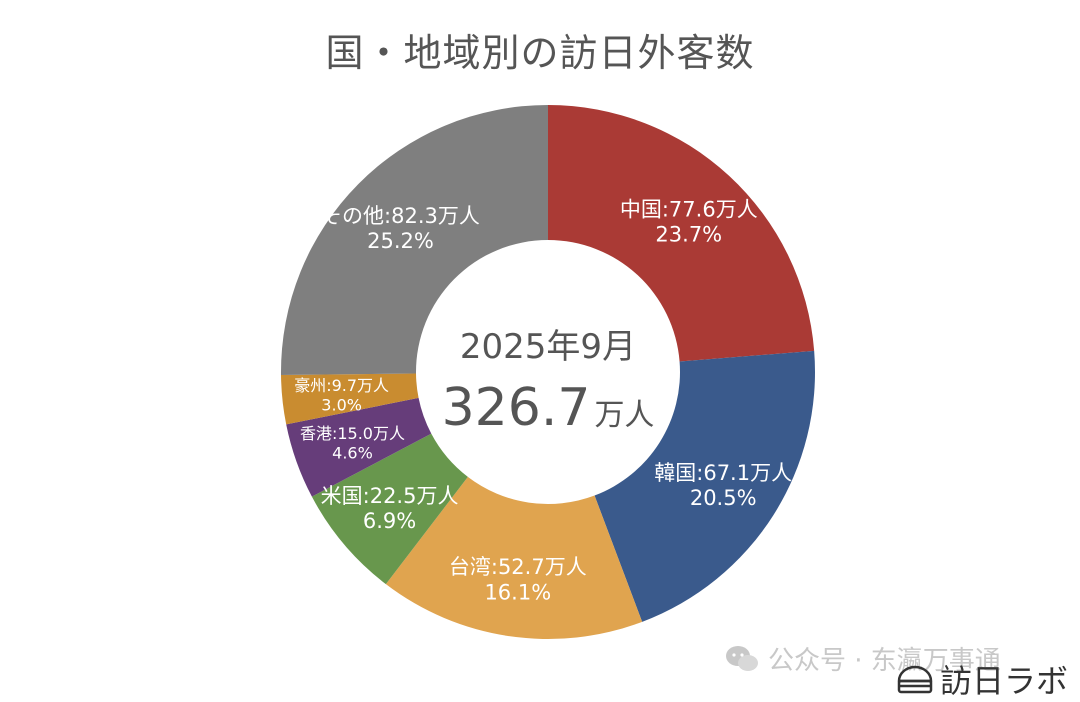  Describe the element at coordinates (723, 473) in the screenshot. I see `slice-label-1: 韓国:67.1万人` at that location.